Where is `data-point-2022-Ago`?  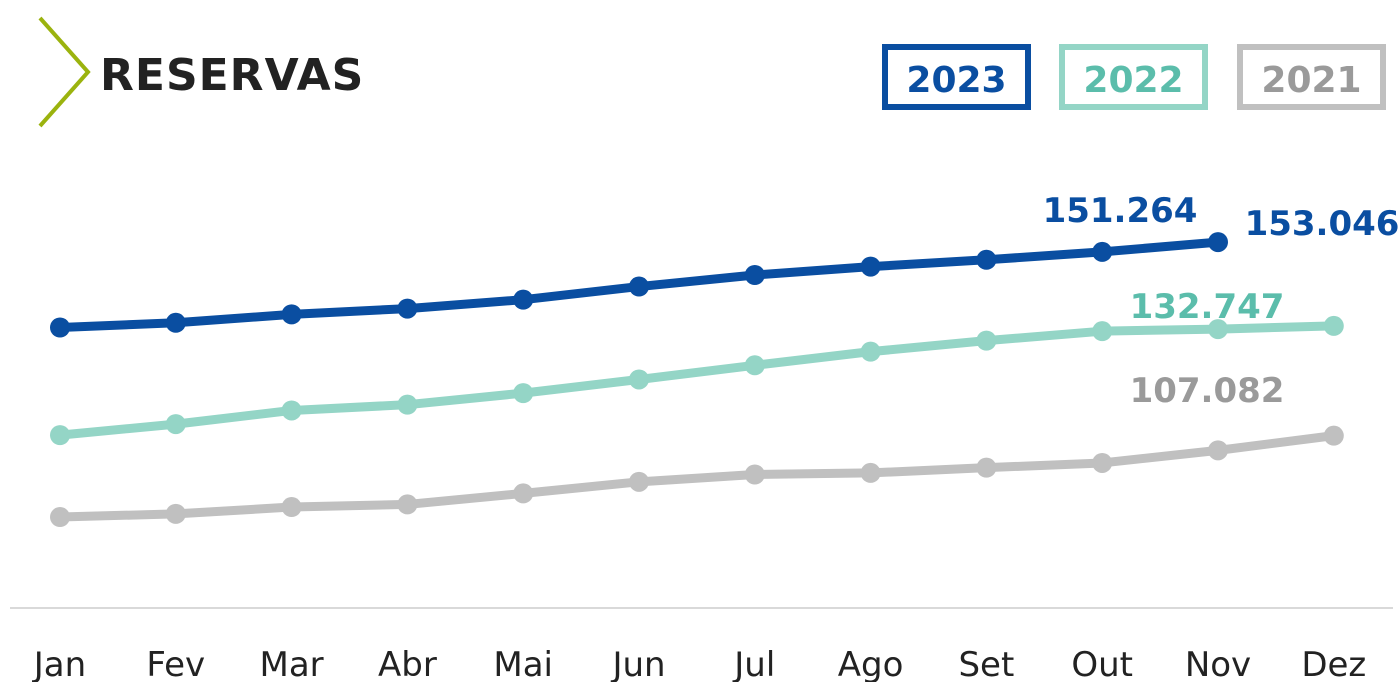 data-point-2022-Ago is located at coordinates (870, 351).